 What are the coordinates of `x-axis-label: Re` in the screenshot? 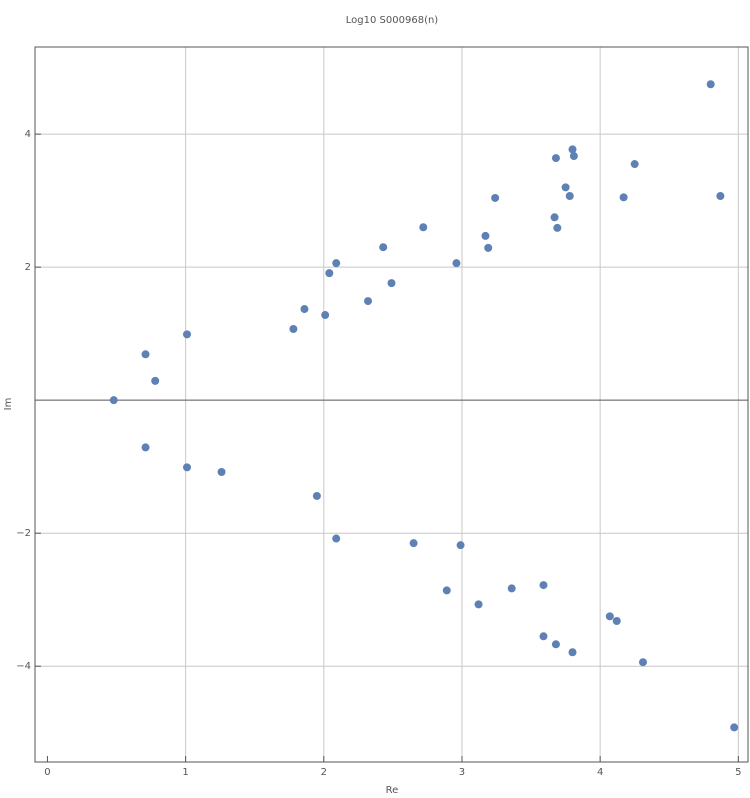 It's located at (392, 790).